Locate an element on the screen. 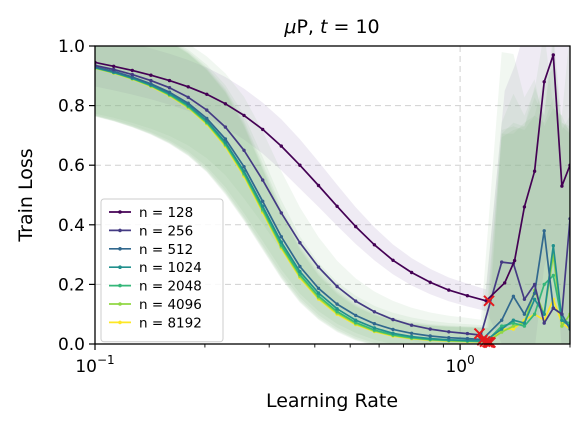  chart-title: μP, t = 10 is located at coordinates (331, 27).